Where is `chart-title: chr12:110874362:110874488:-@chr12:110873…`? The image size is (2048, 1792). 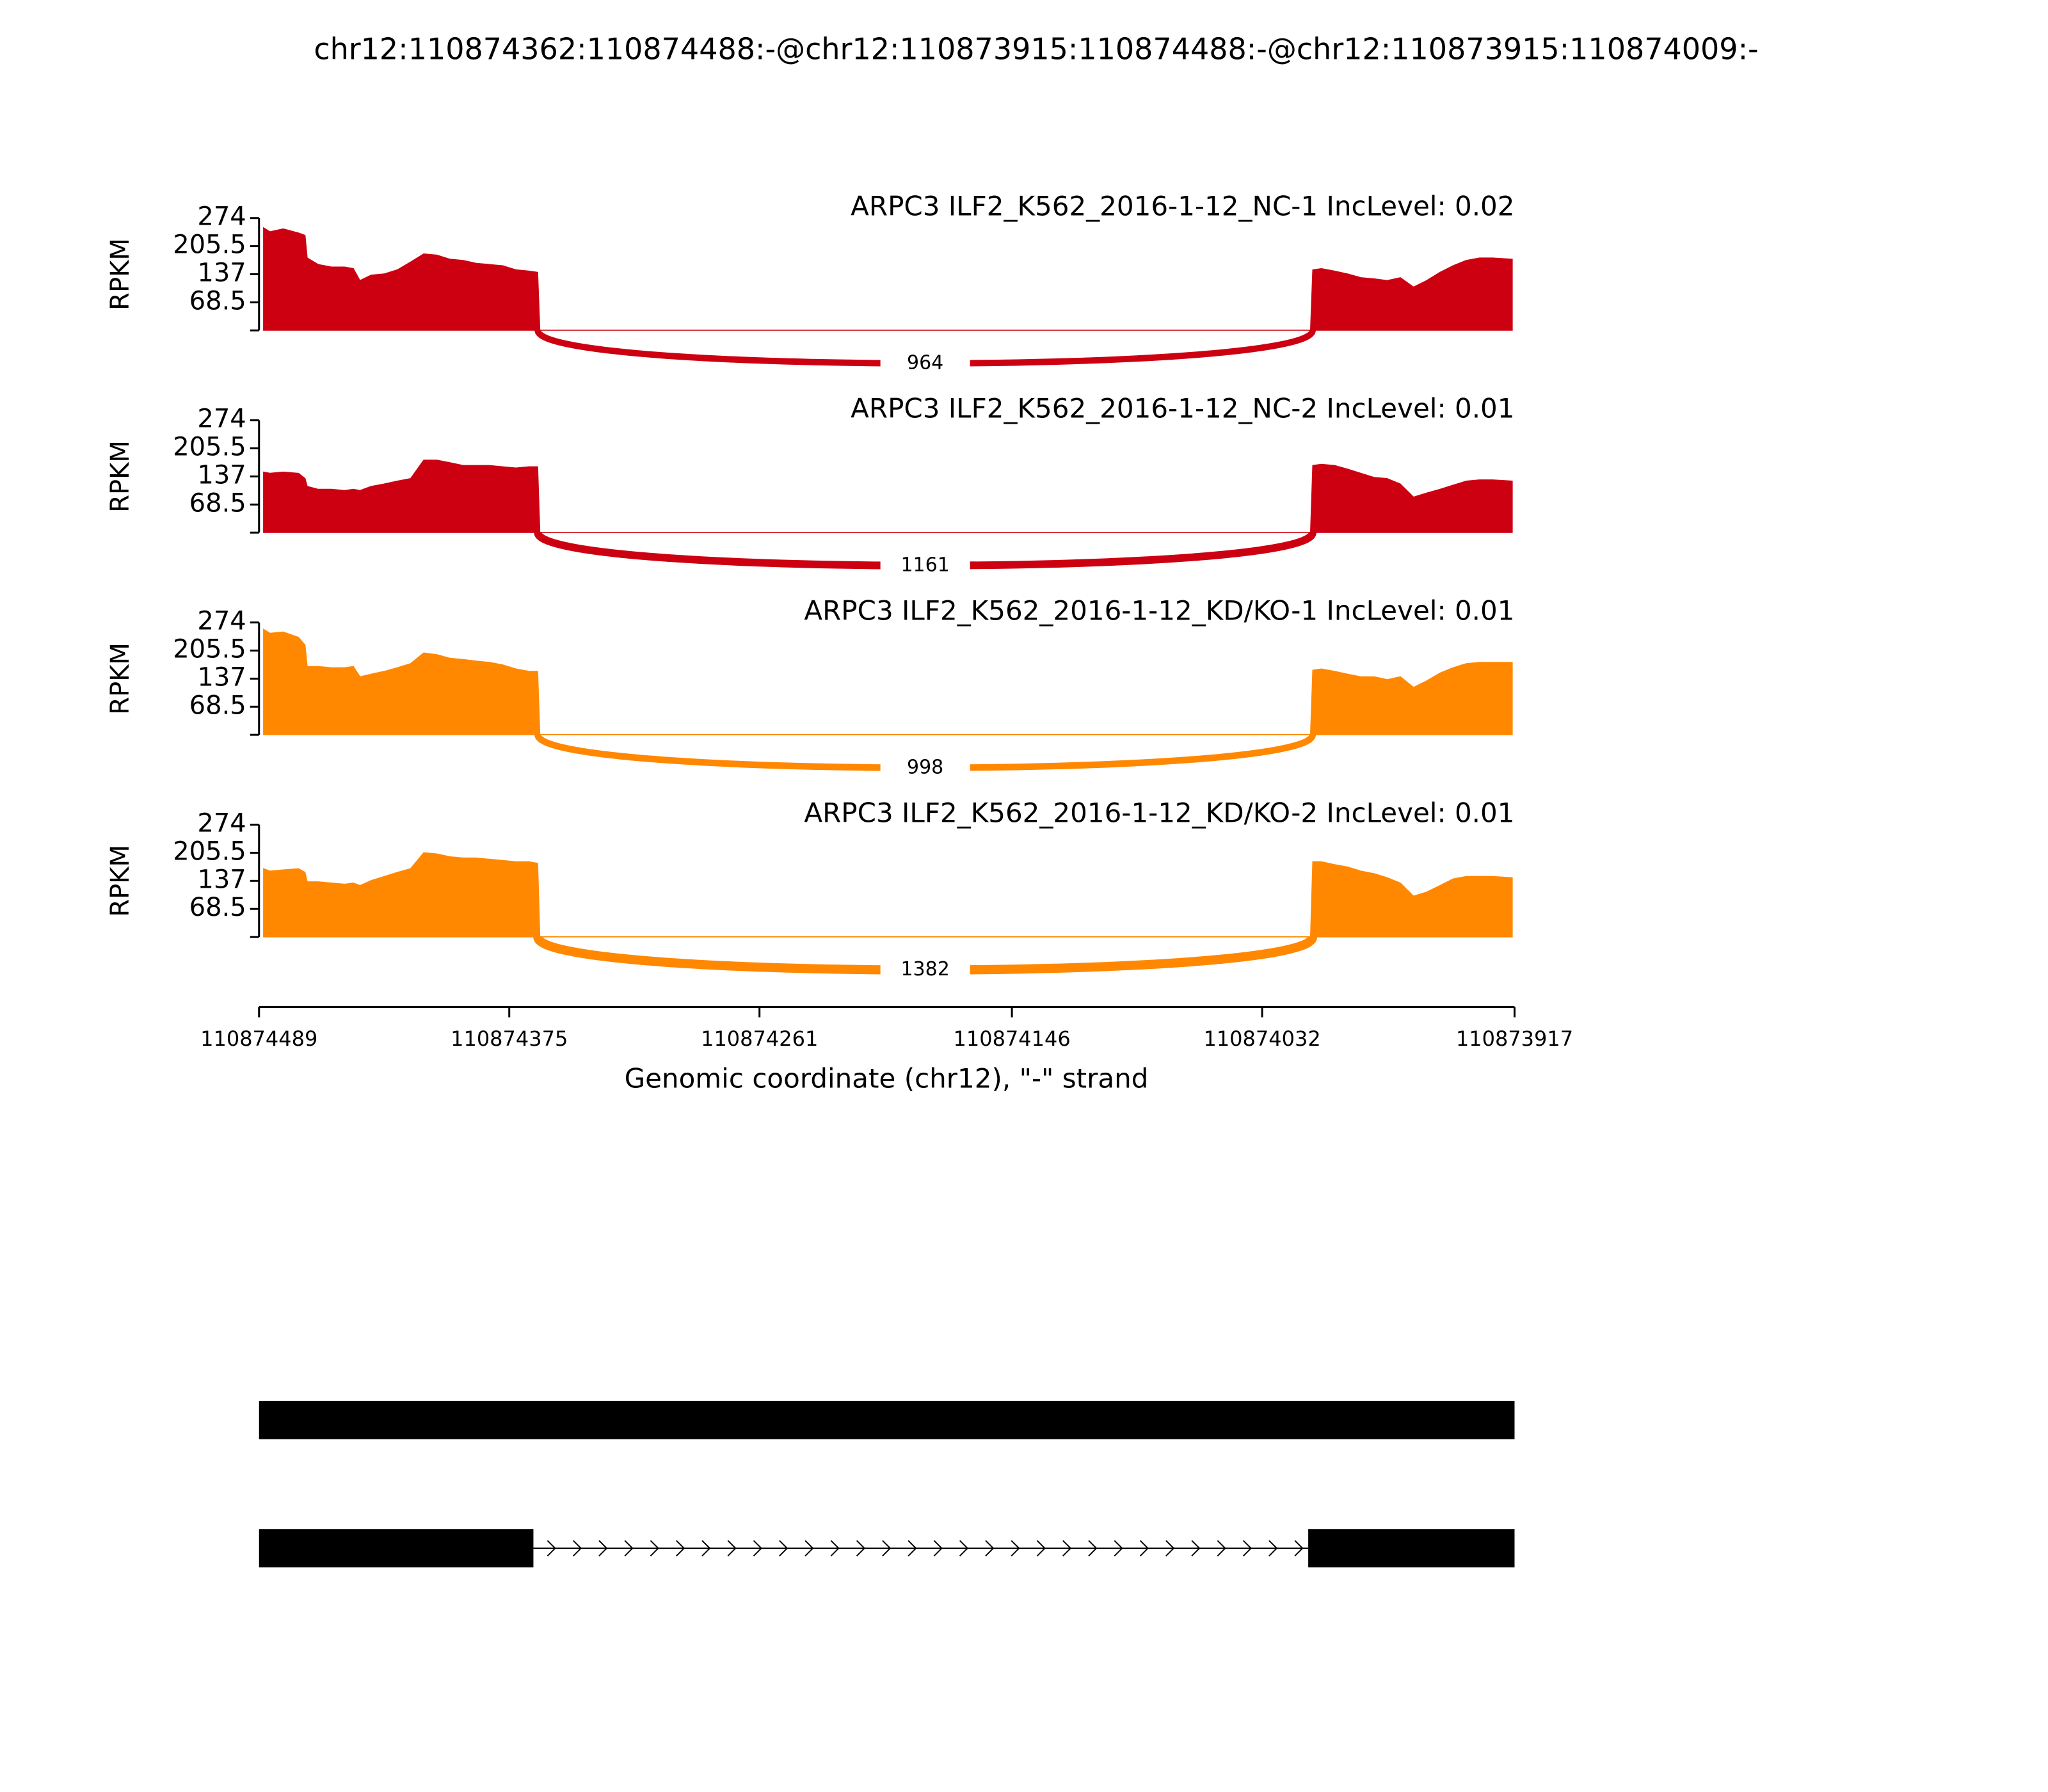
chart-title: chr12:110874362:110874488:-@chr12:110873… is located at coordinates (1036, 49).